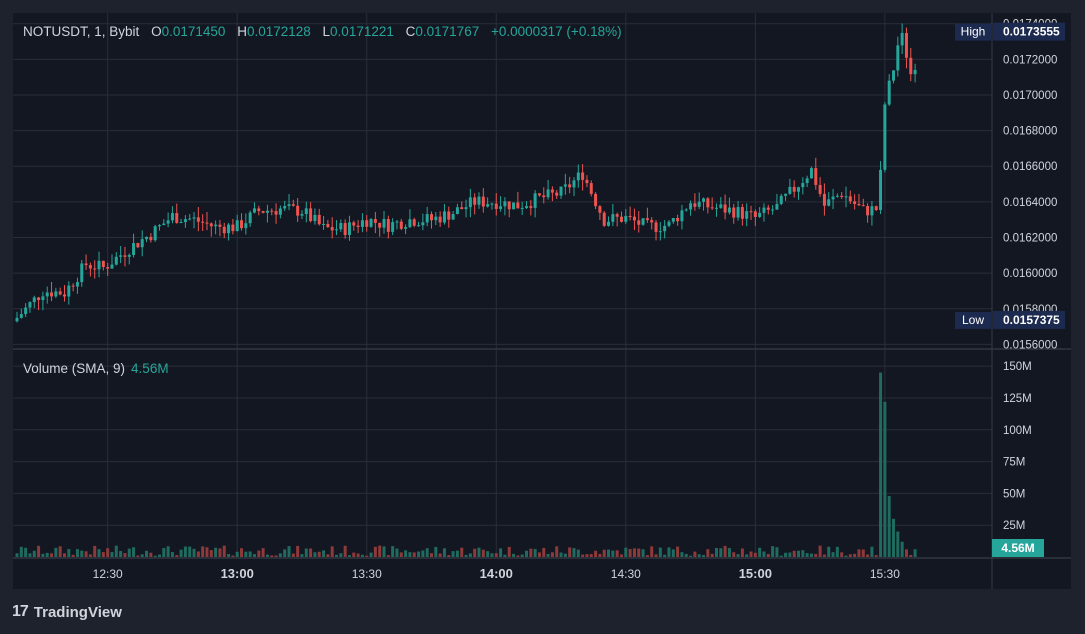  I want to click on symbol-name: NOTUSDT, so click(55, 31).